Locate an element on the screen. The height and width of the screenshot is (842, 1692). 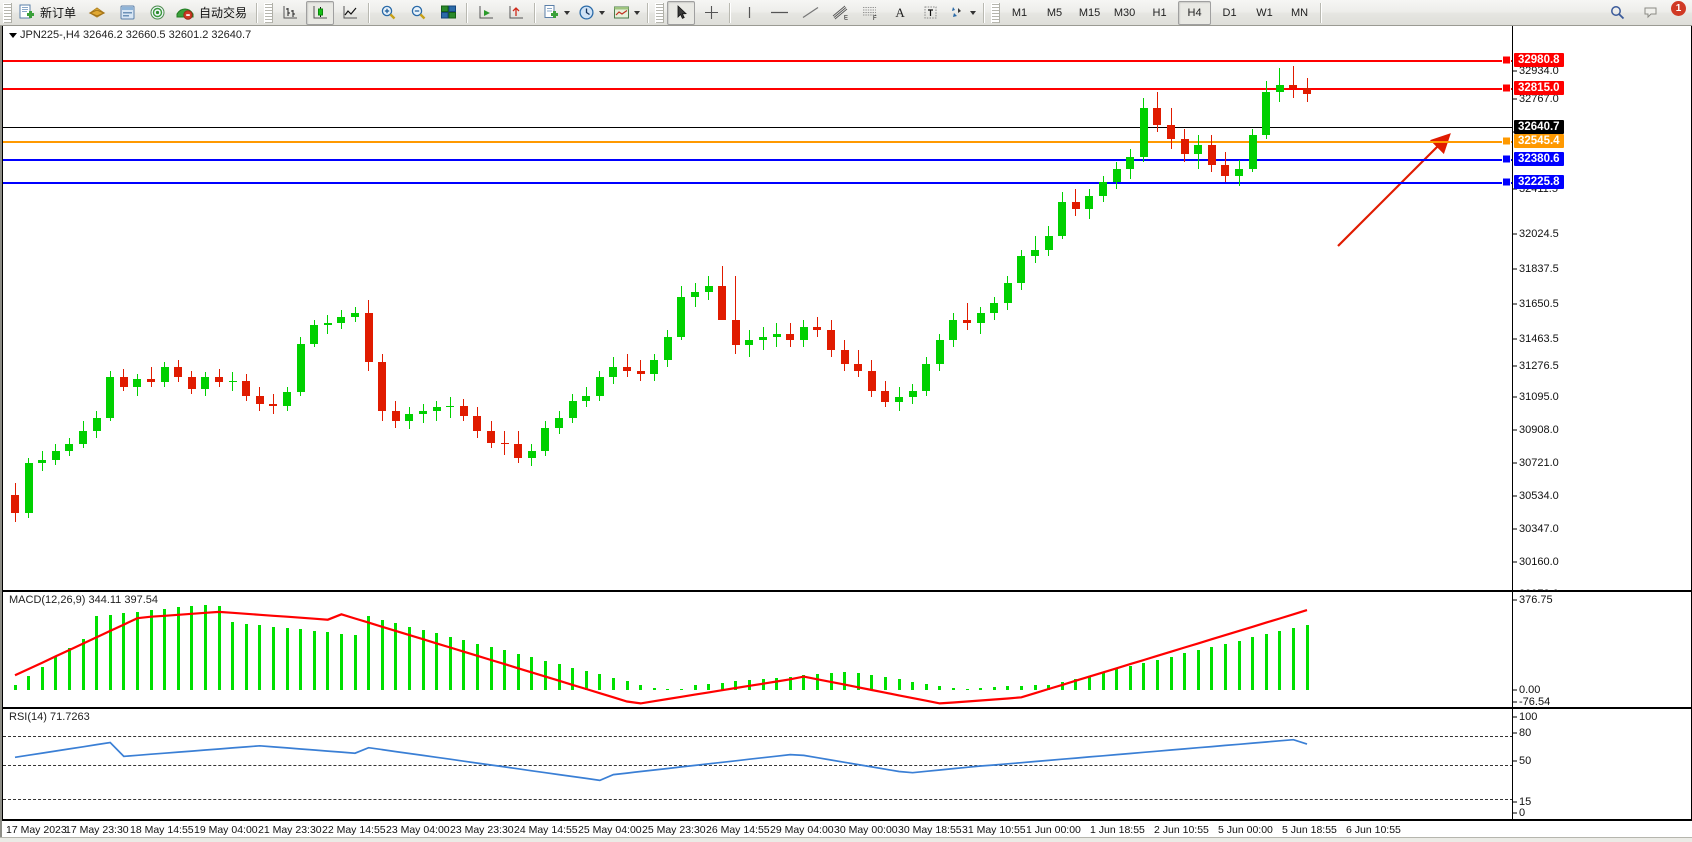
candlestick-chart-button is located at coordinates (320, 12).